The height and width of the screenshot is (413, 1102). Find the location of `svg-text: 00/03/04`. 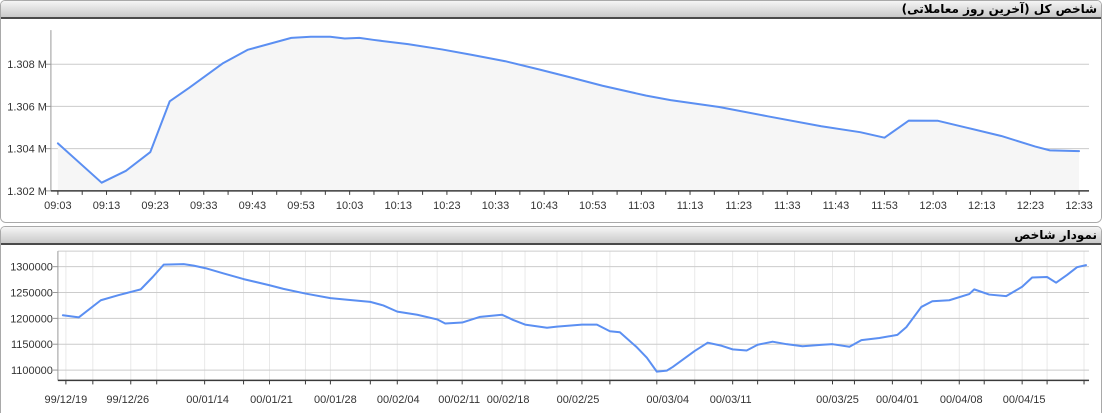

svg-text: 00/03/04 is located at coordinates (667, 400).